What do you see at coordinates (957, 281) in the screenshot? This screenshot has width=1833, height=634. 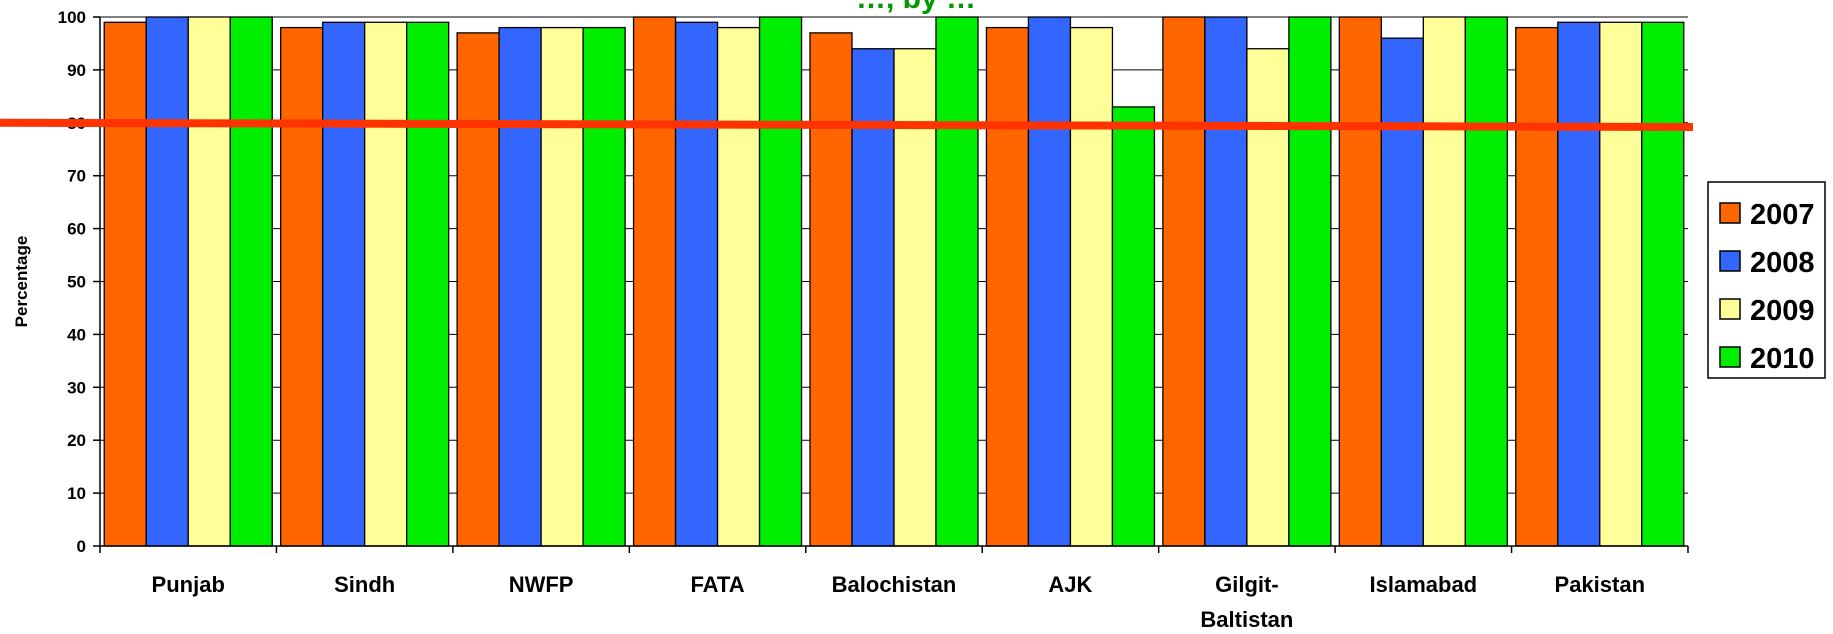 I see `bar-balochistan-2010` at bounding box center [957, 281].